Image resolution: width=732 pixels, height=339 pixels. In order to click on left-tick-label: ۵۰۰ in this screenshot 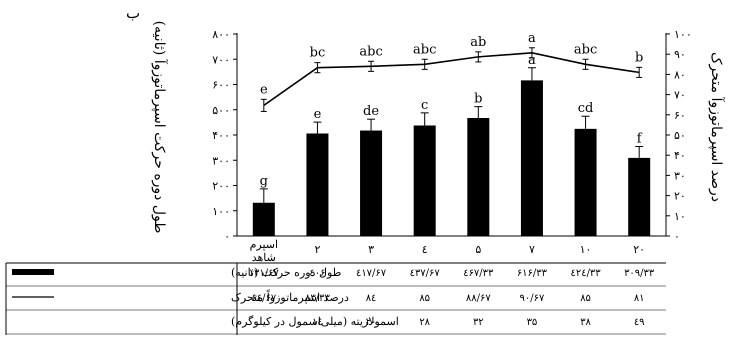, I will do `click(221, 110)`.